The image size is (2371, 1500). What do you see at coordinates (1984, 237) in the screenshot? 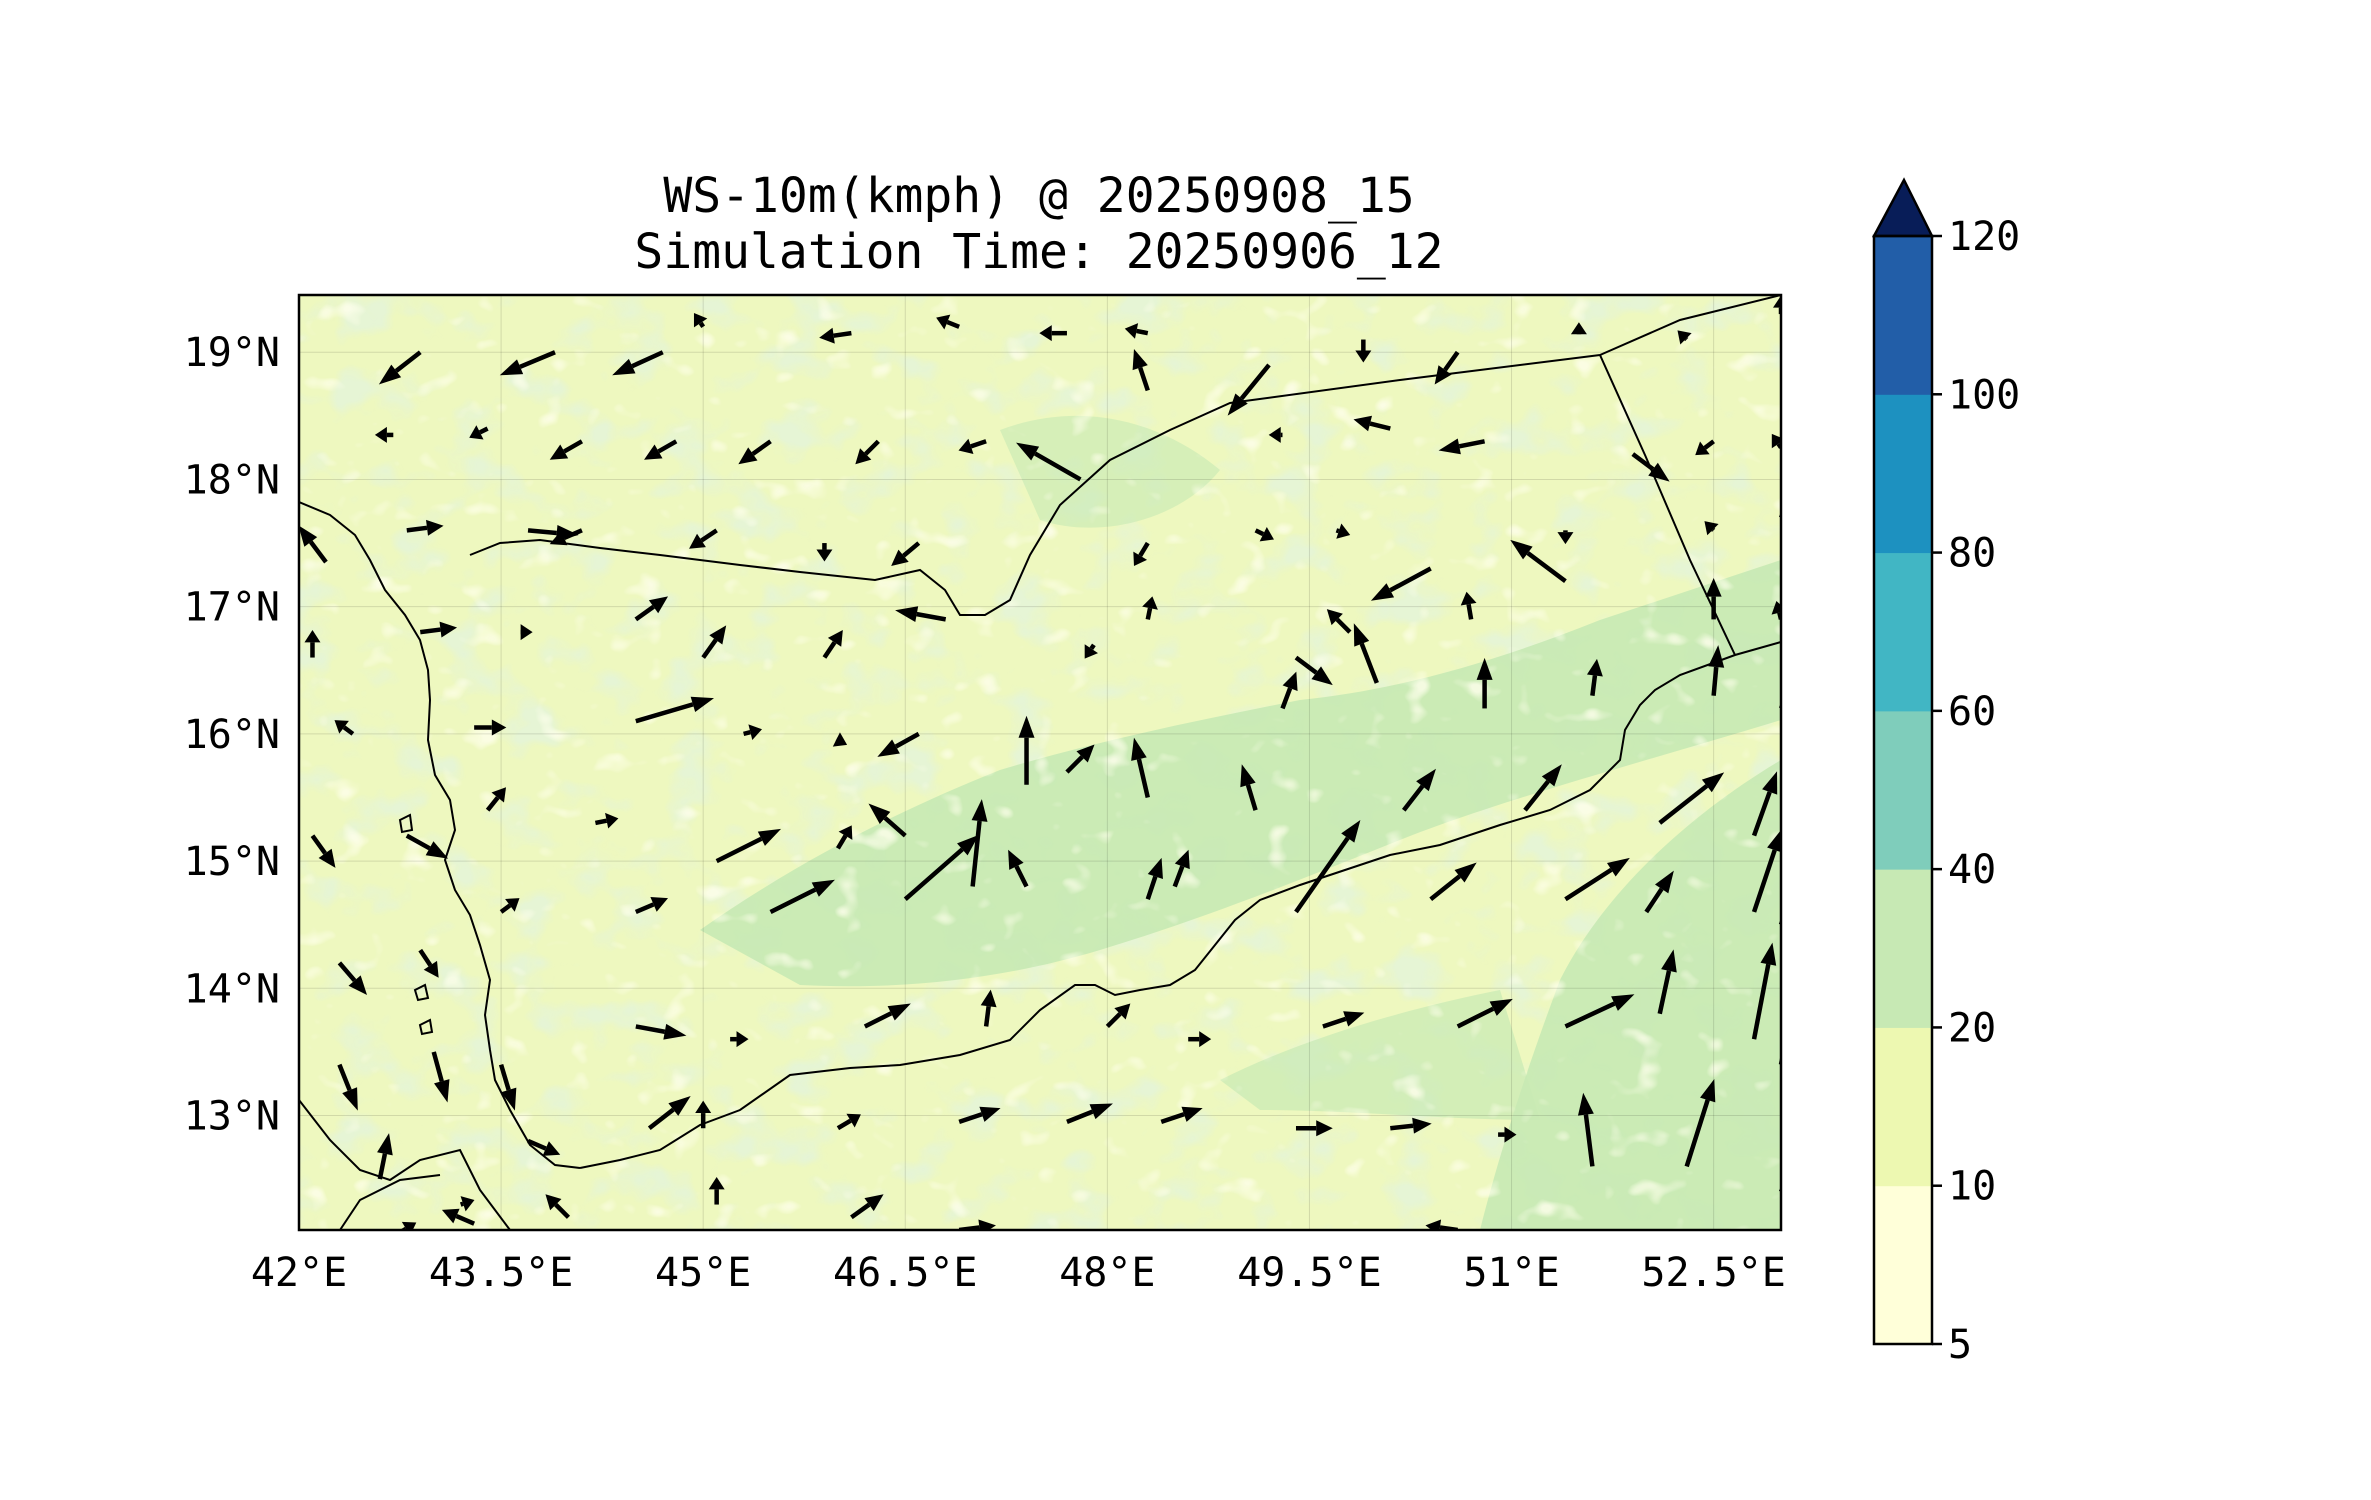
I see `colorbar-label: 120` at bounding box center [1984, 237].